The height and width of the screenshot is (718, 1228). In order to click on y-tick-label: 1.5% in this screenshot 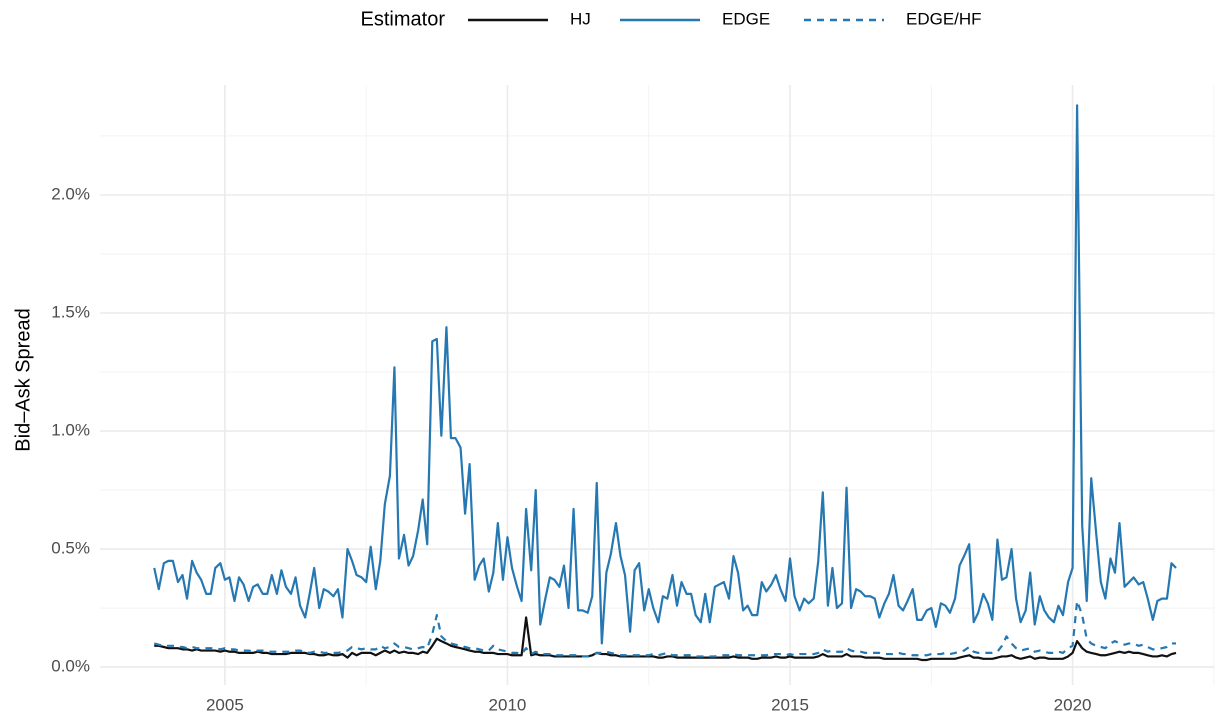, I will do `click(70, 311)`.